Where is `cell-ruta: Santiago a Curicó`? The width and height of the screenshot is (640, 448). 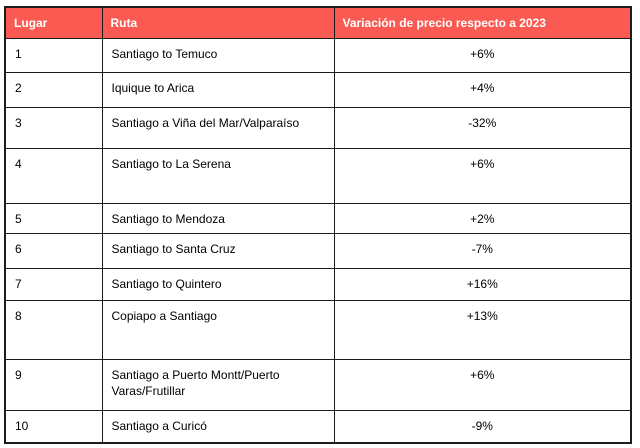
cell-ruta: Santiago a Curicó is located at coordinates (218, 426).